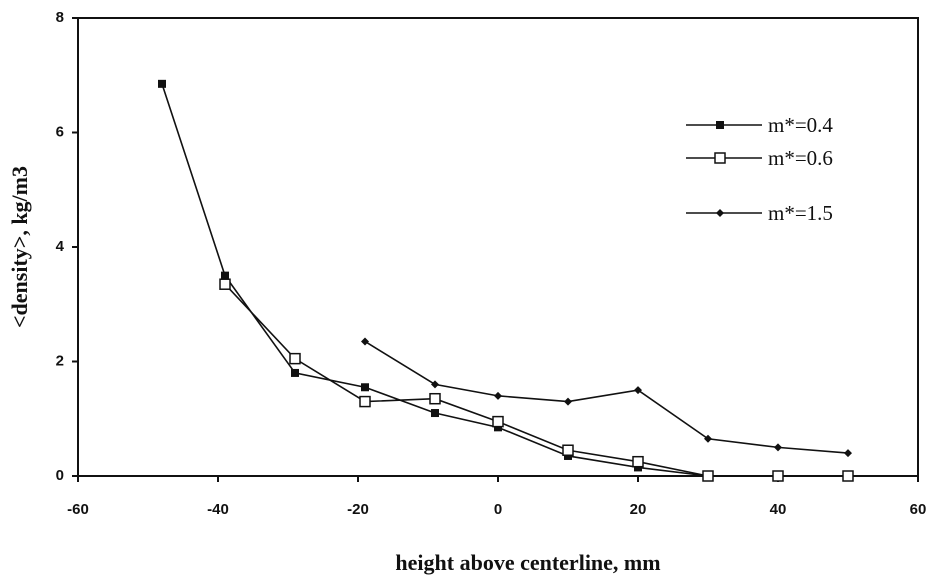  I want to click on x-tick-label: 20, so click(638, 509).